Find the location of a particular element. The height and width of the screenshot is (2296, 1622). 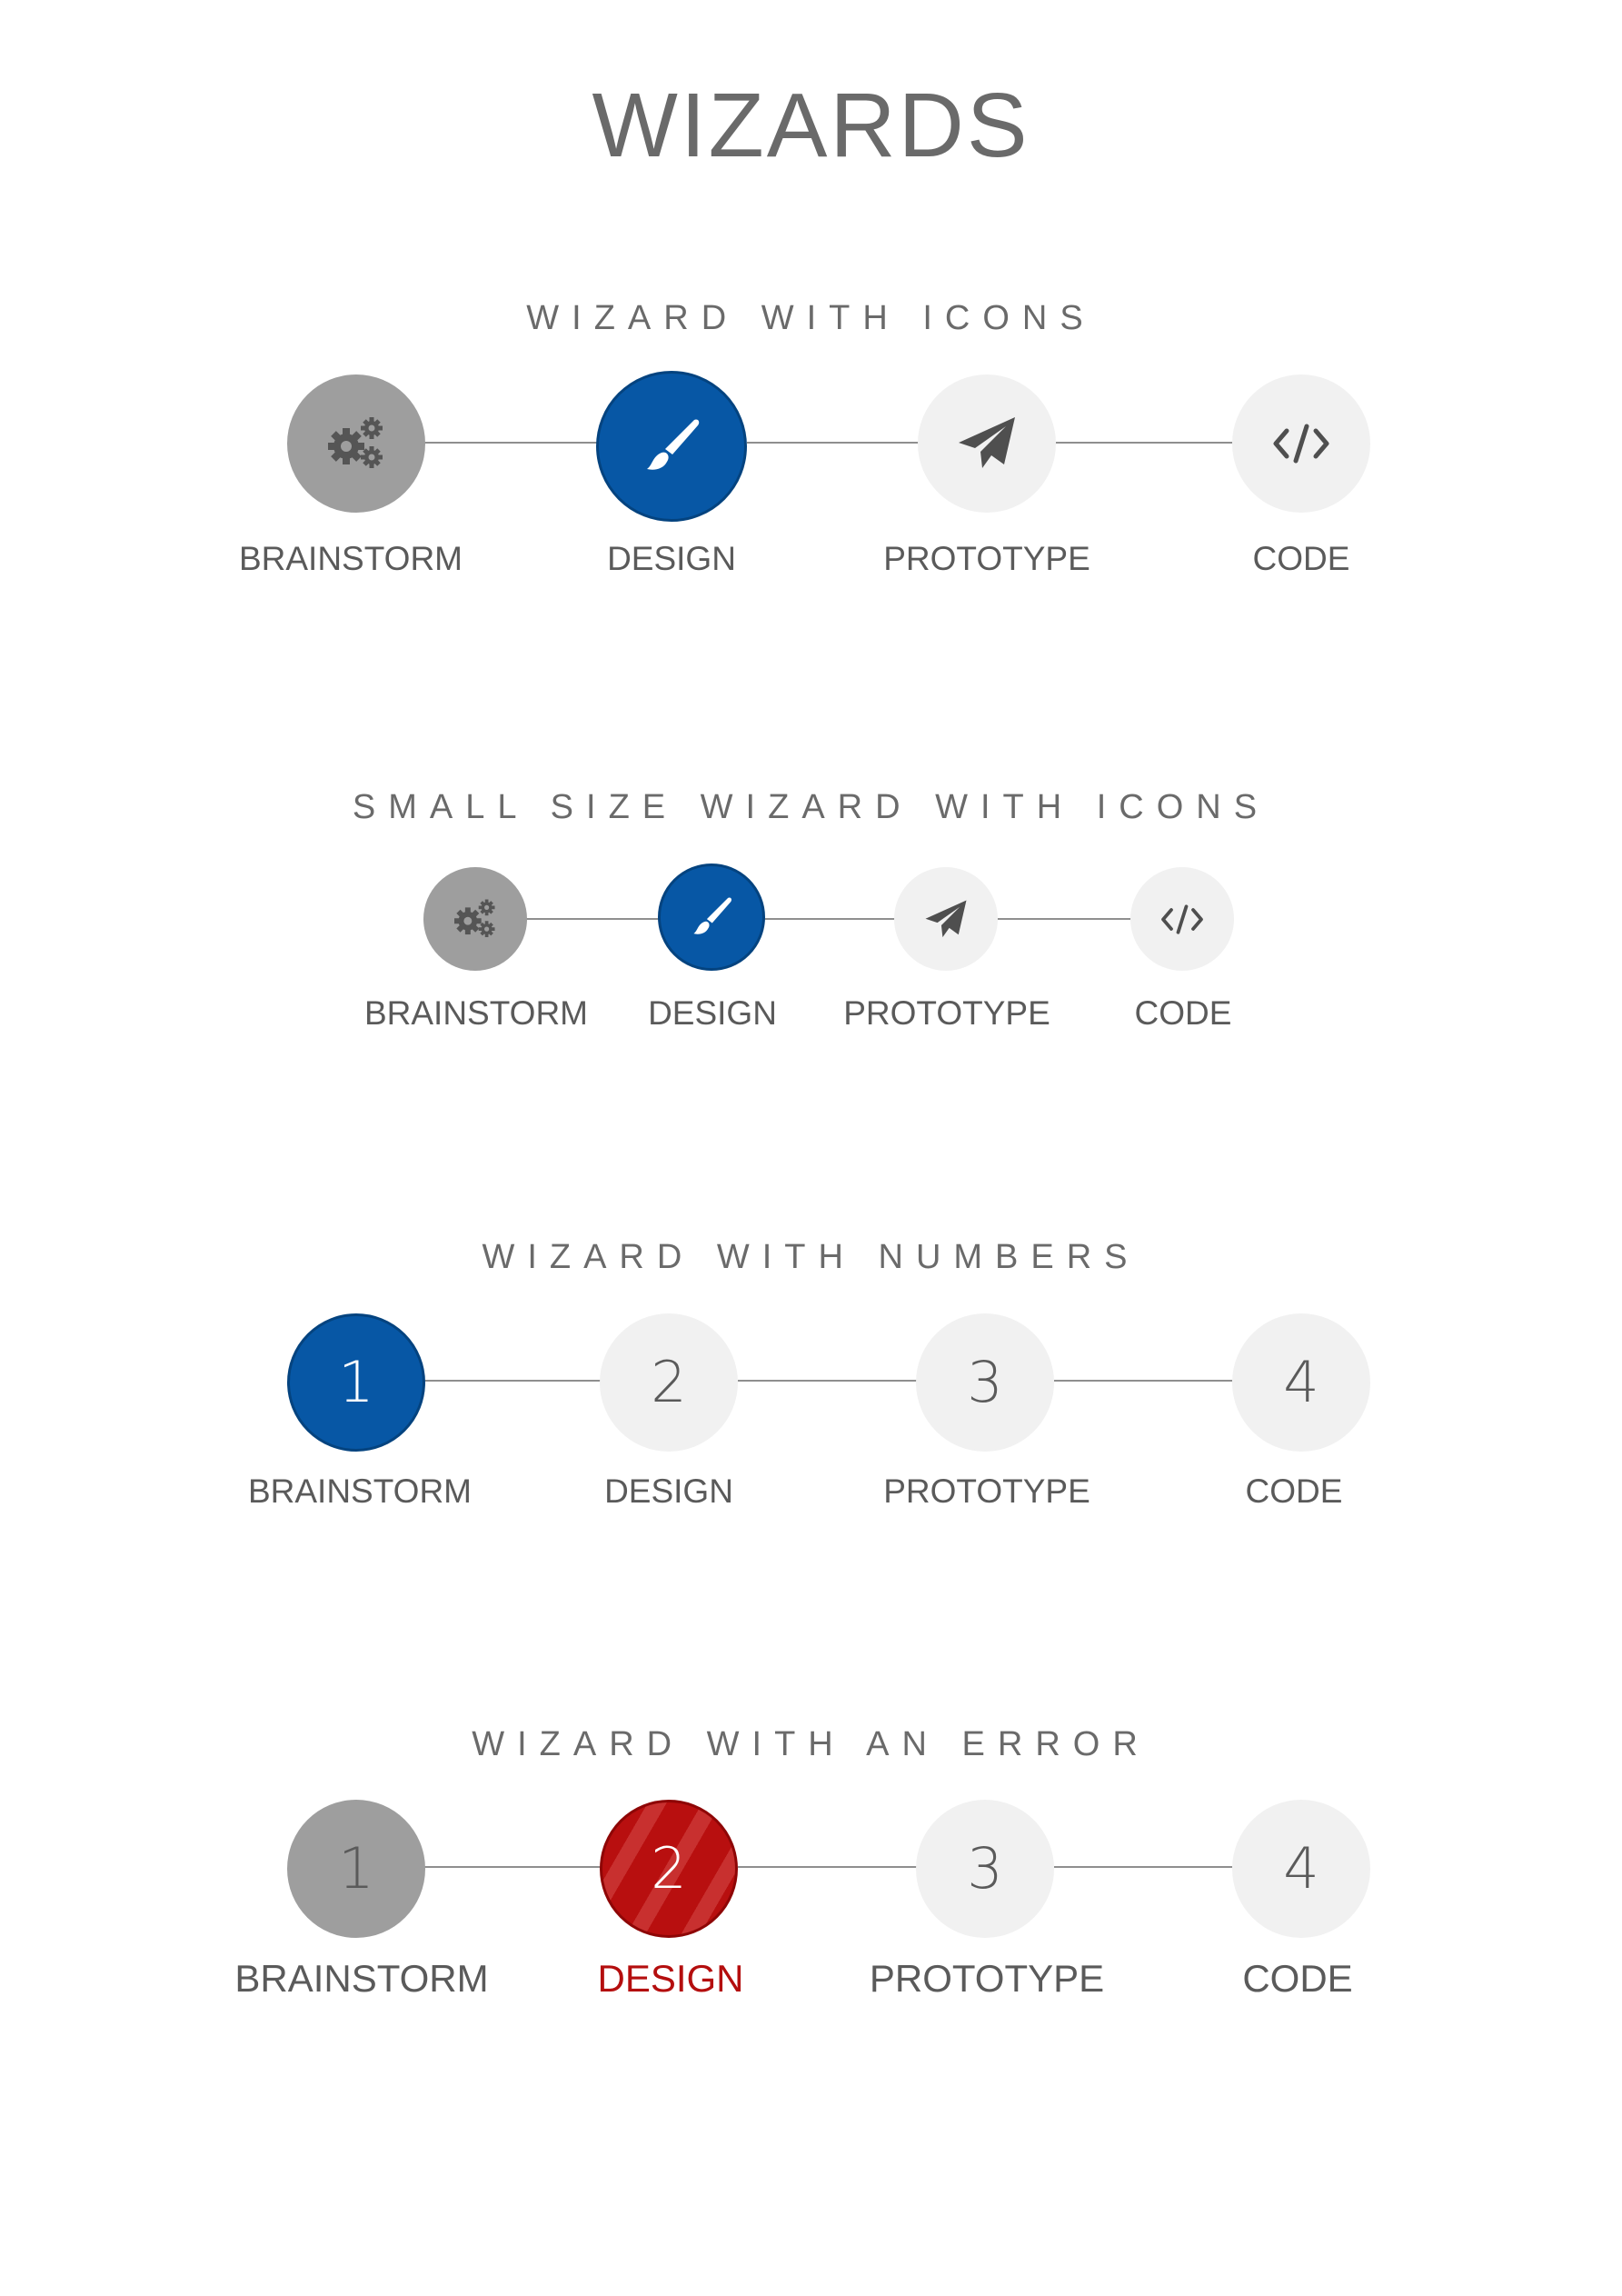

wizard-numbers-title: WIZARD WITH NUMBERS is located at coordinates (811, 1257).